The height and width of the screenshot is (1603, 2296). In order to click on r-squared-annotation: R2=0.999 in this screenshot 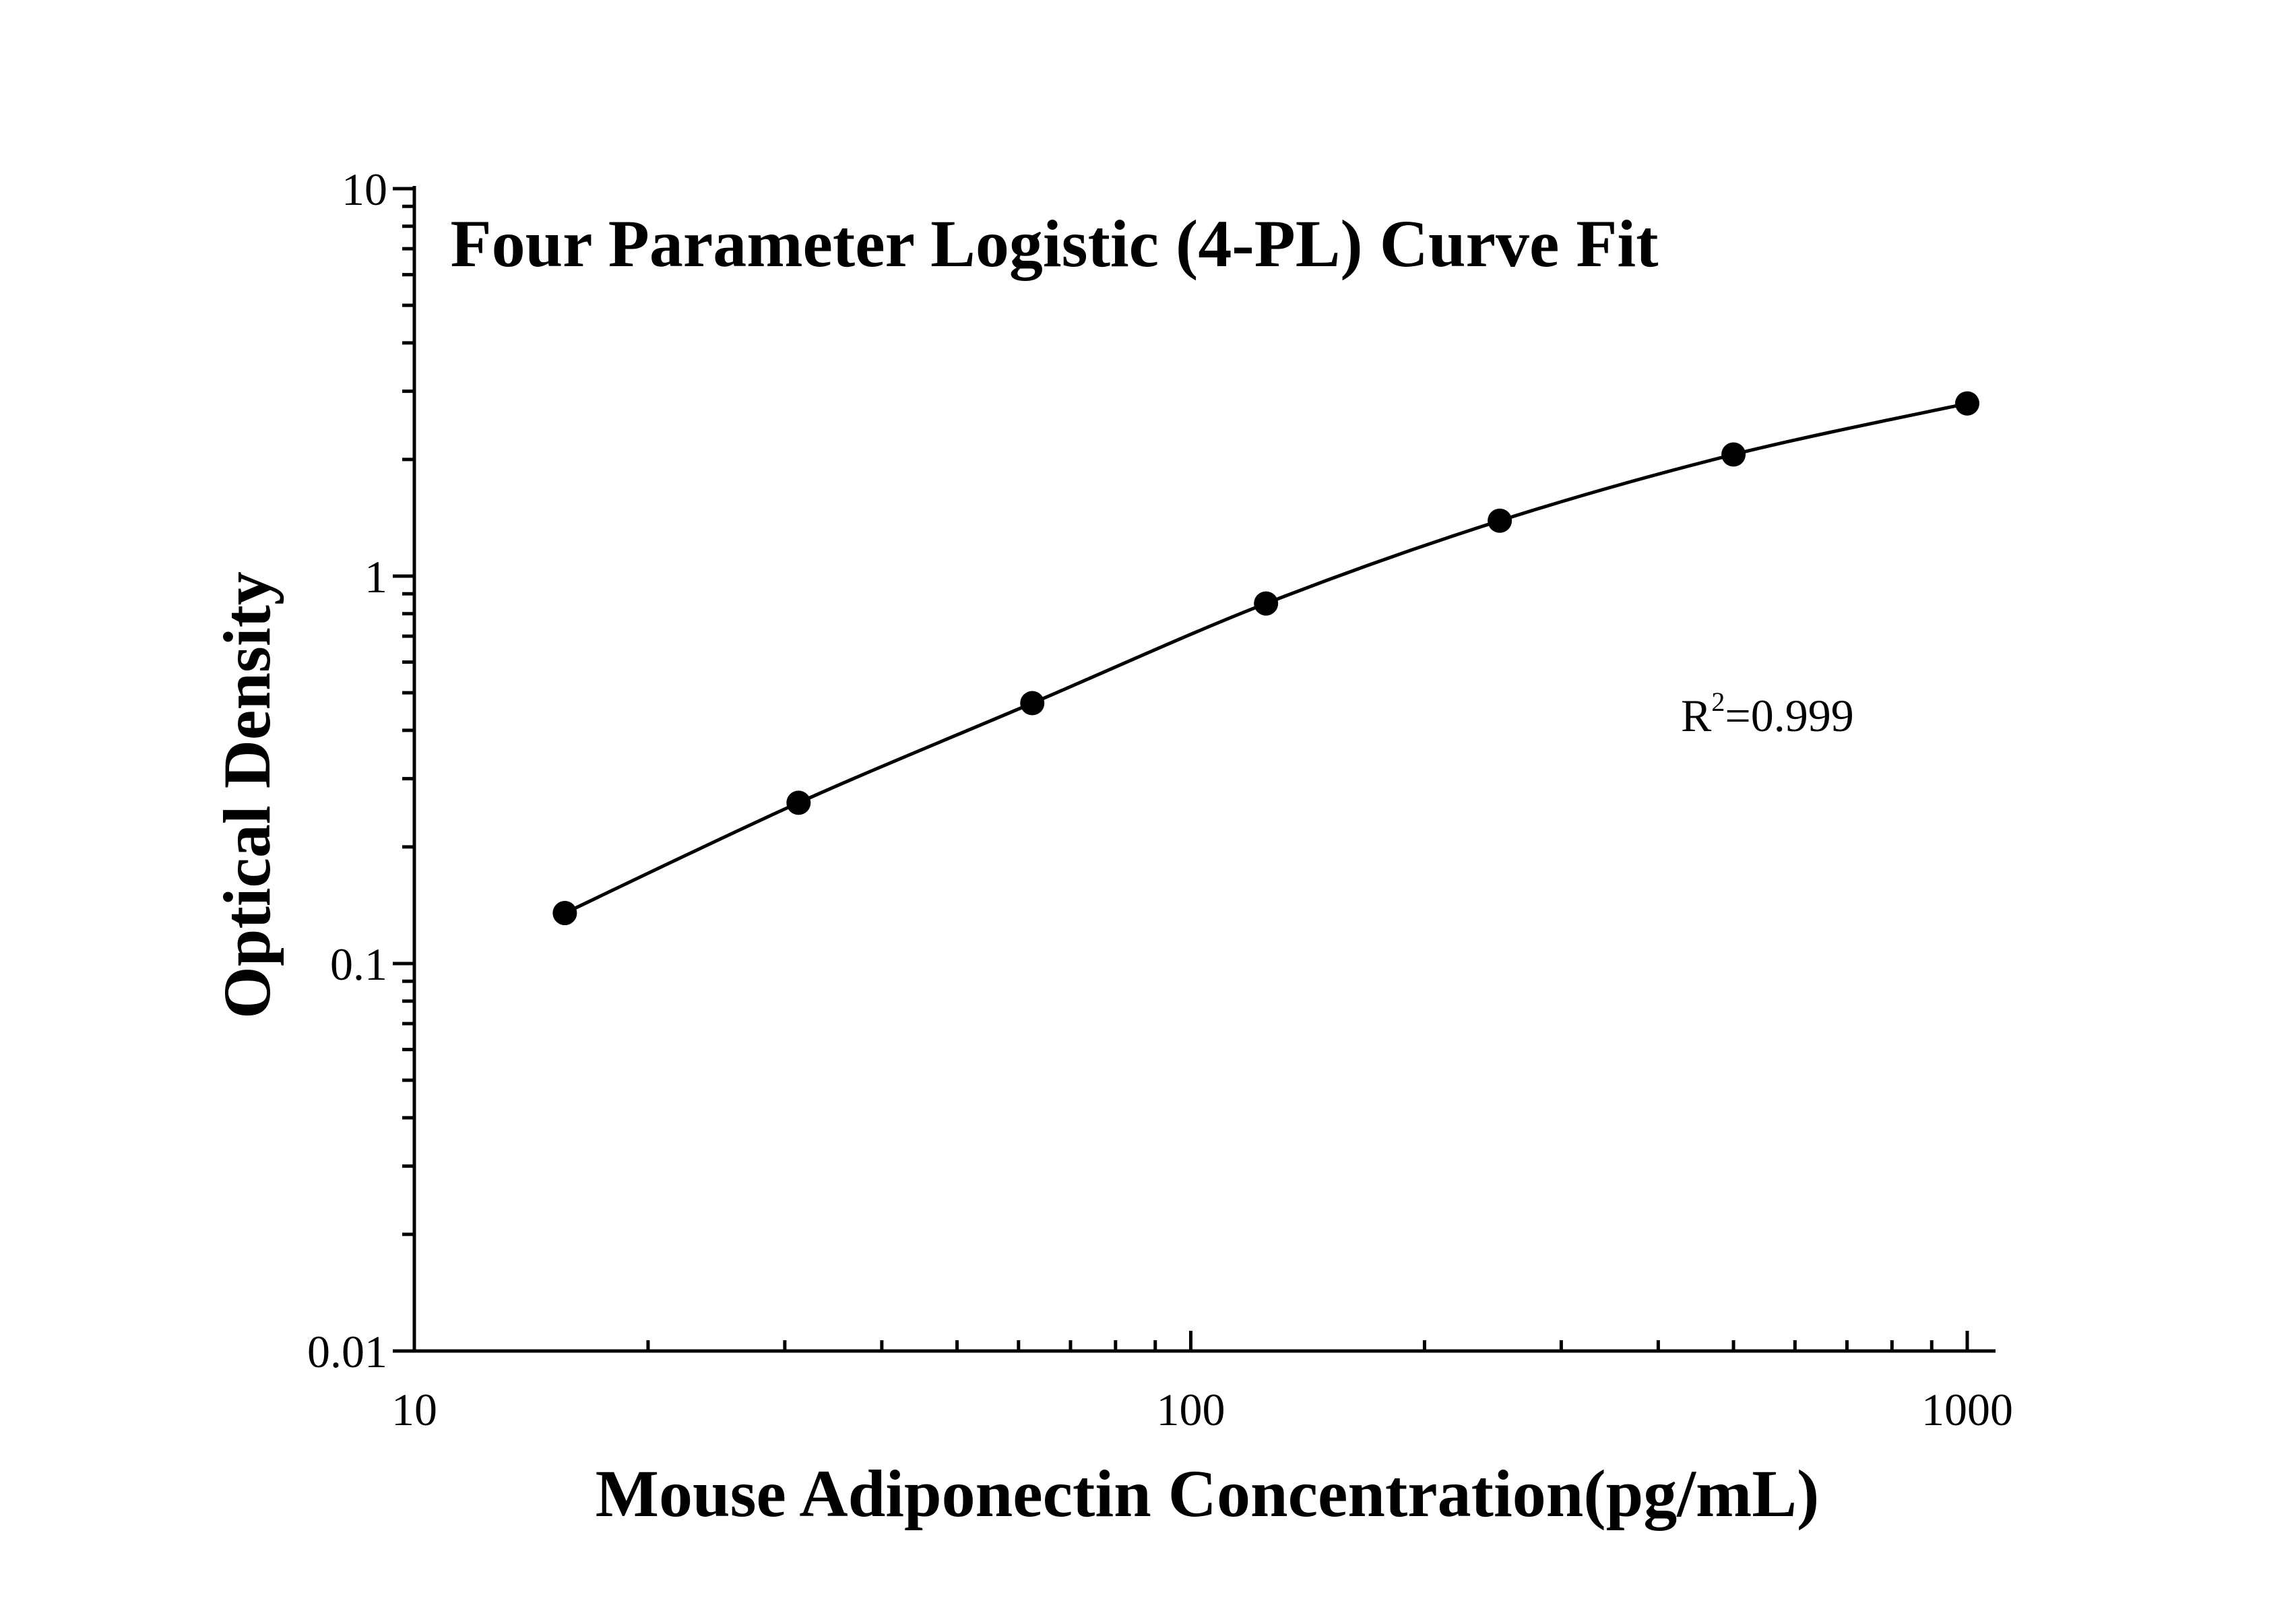, I will do `click(1767, 714)`.